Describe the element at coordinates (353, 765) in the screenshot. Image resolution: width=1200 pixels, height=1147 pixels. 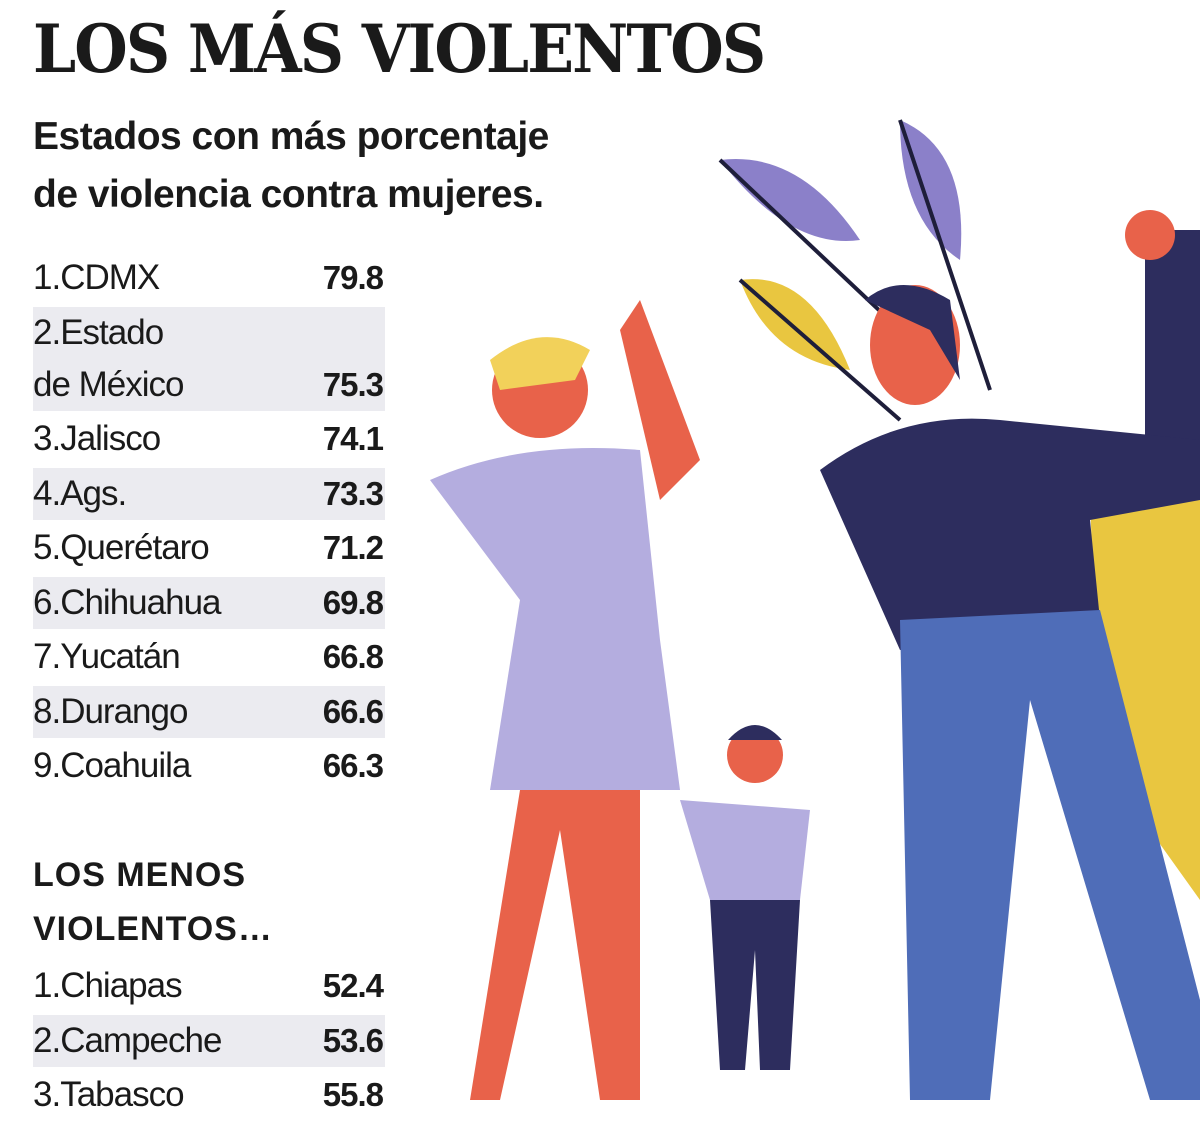
I see `percentage: 66.3` at that location.